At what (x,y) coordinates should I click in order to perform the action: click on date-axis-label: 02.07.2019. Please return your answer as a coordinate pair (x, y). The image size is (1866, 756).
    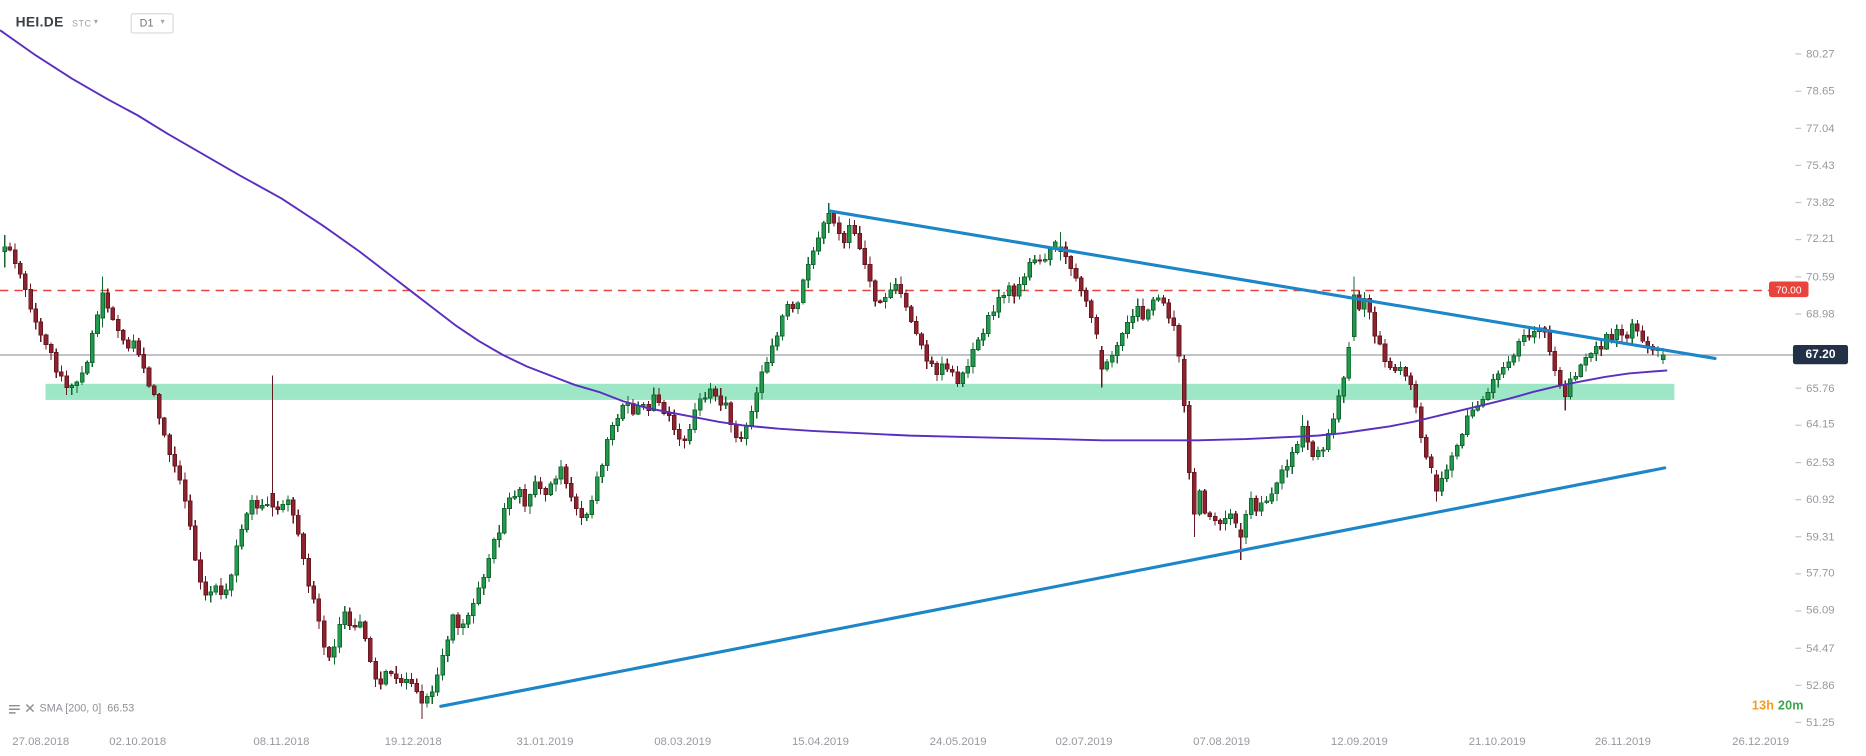
    Looking at the image, I should click on (1084, 742).